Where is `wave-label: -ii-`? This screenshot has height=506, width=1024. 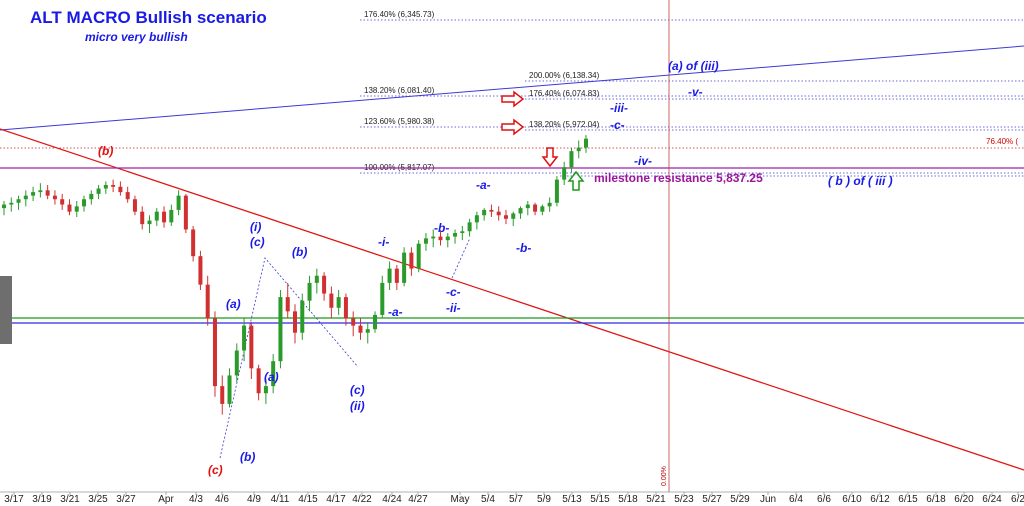
wave-label: -ii- is located at coordinates (453, 308).